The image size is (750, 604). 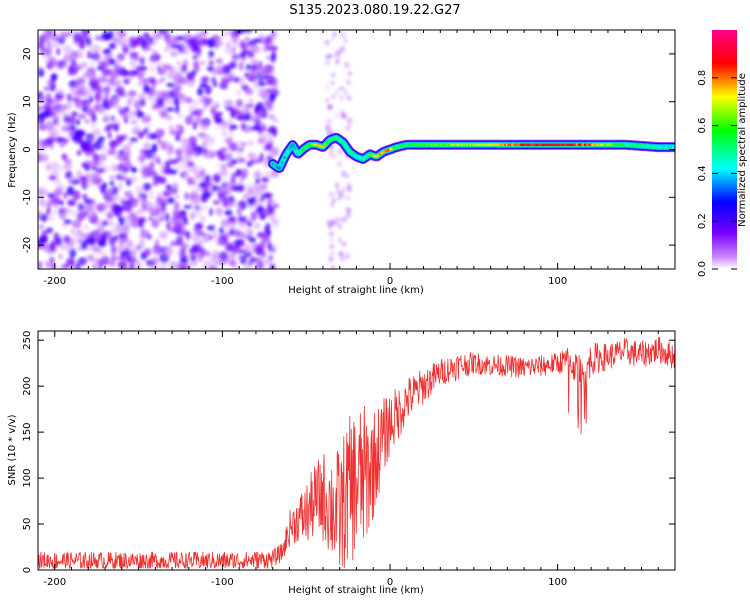 What do you see at coordinates (54, 281) in the screenshot?
I see `spectrogram-xtick-label: -200` at bounding box center [54, 281].